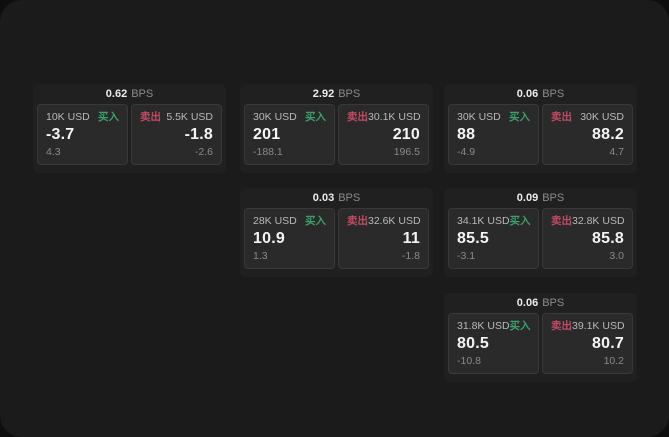 Image resolution: width=669 pixels, height=437 pixels. I want to click on sell-change: 3.0, so click(616, 256).